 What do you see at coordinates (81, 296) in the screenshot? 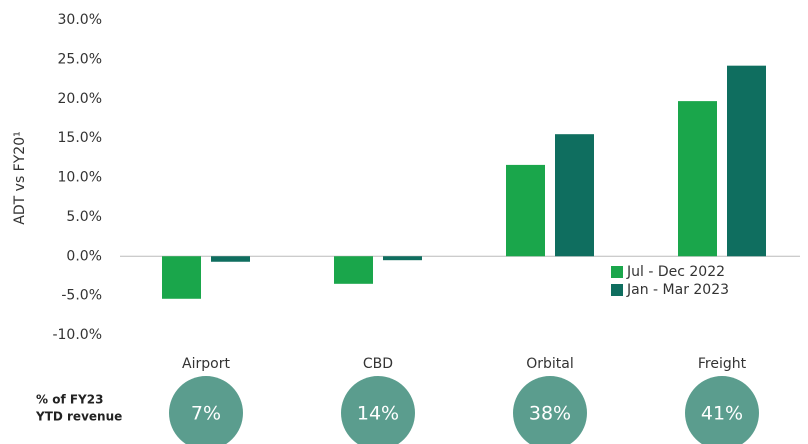
I see `y-tick-label: -5.0%` at bounding box center [81, 296].